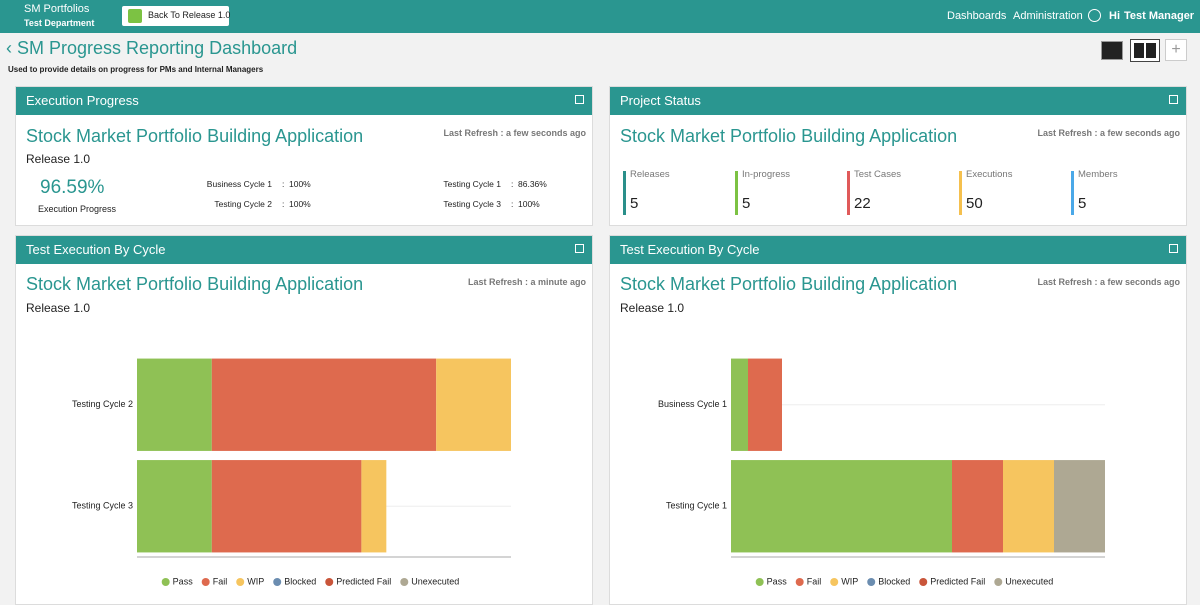 The width and height of the screenshot is (1200, 605). I want to click on cycle-name: Testing Cycle 2, so click(243, 204).